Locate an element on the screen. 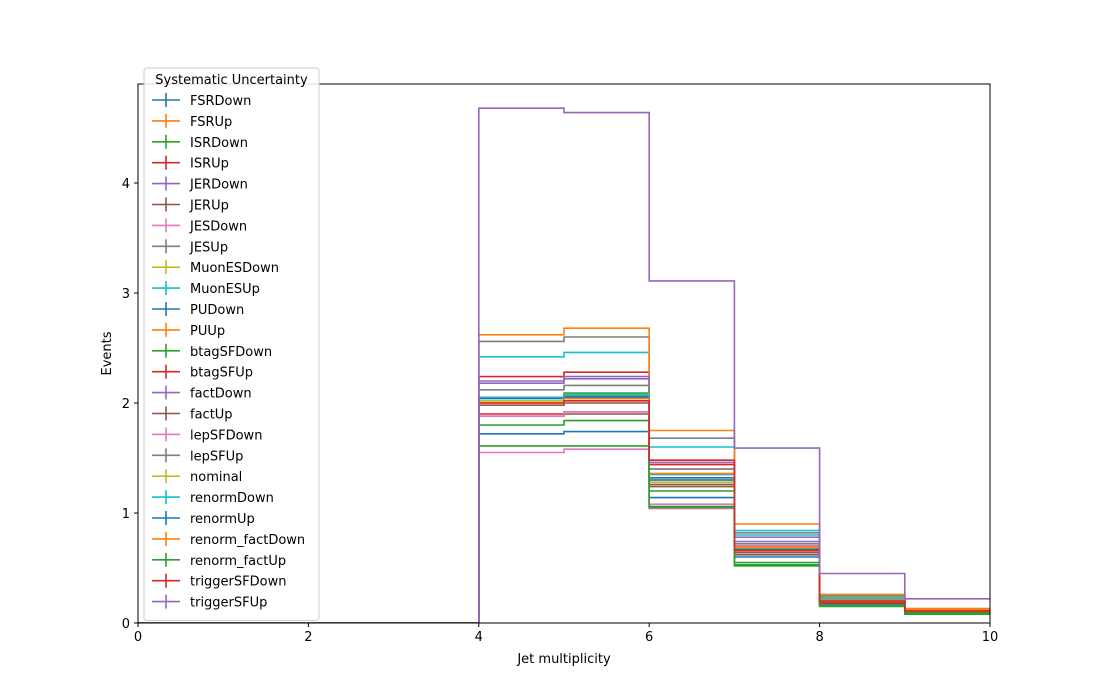 The image size is (1100, 700). y-tick-label: 1 is located at coordinates (126, 514).